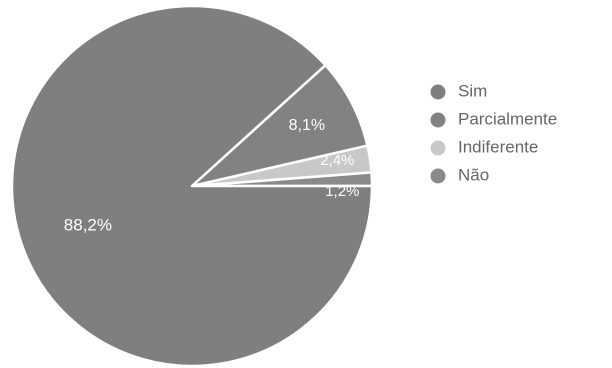 This screenshot has width=612, height=368. I want to click on legend-swatch-indiferente, so click(438, 148).